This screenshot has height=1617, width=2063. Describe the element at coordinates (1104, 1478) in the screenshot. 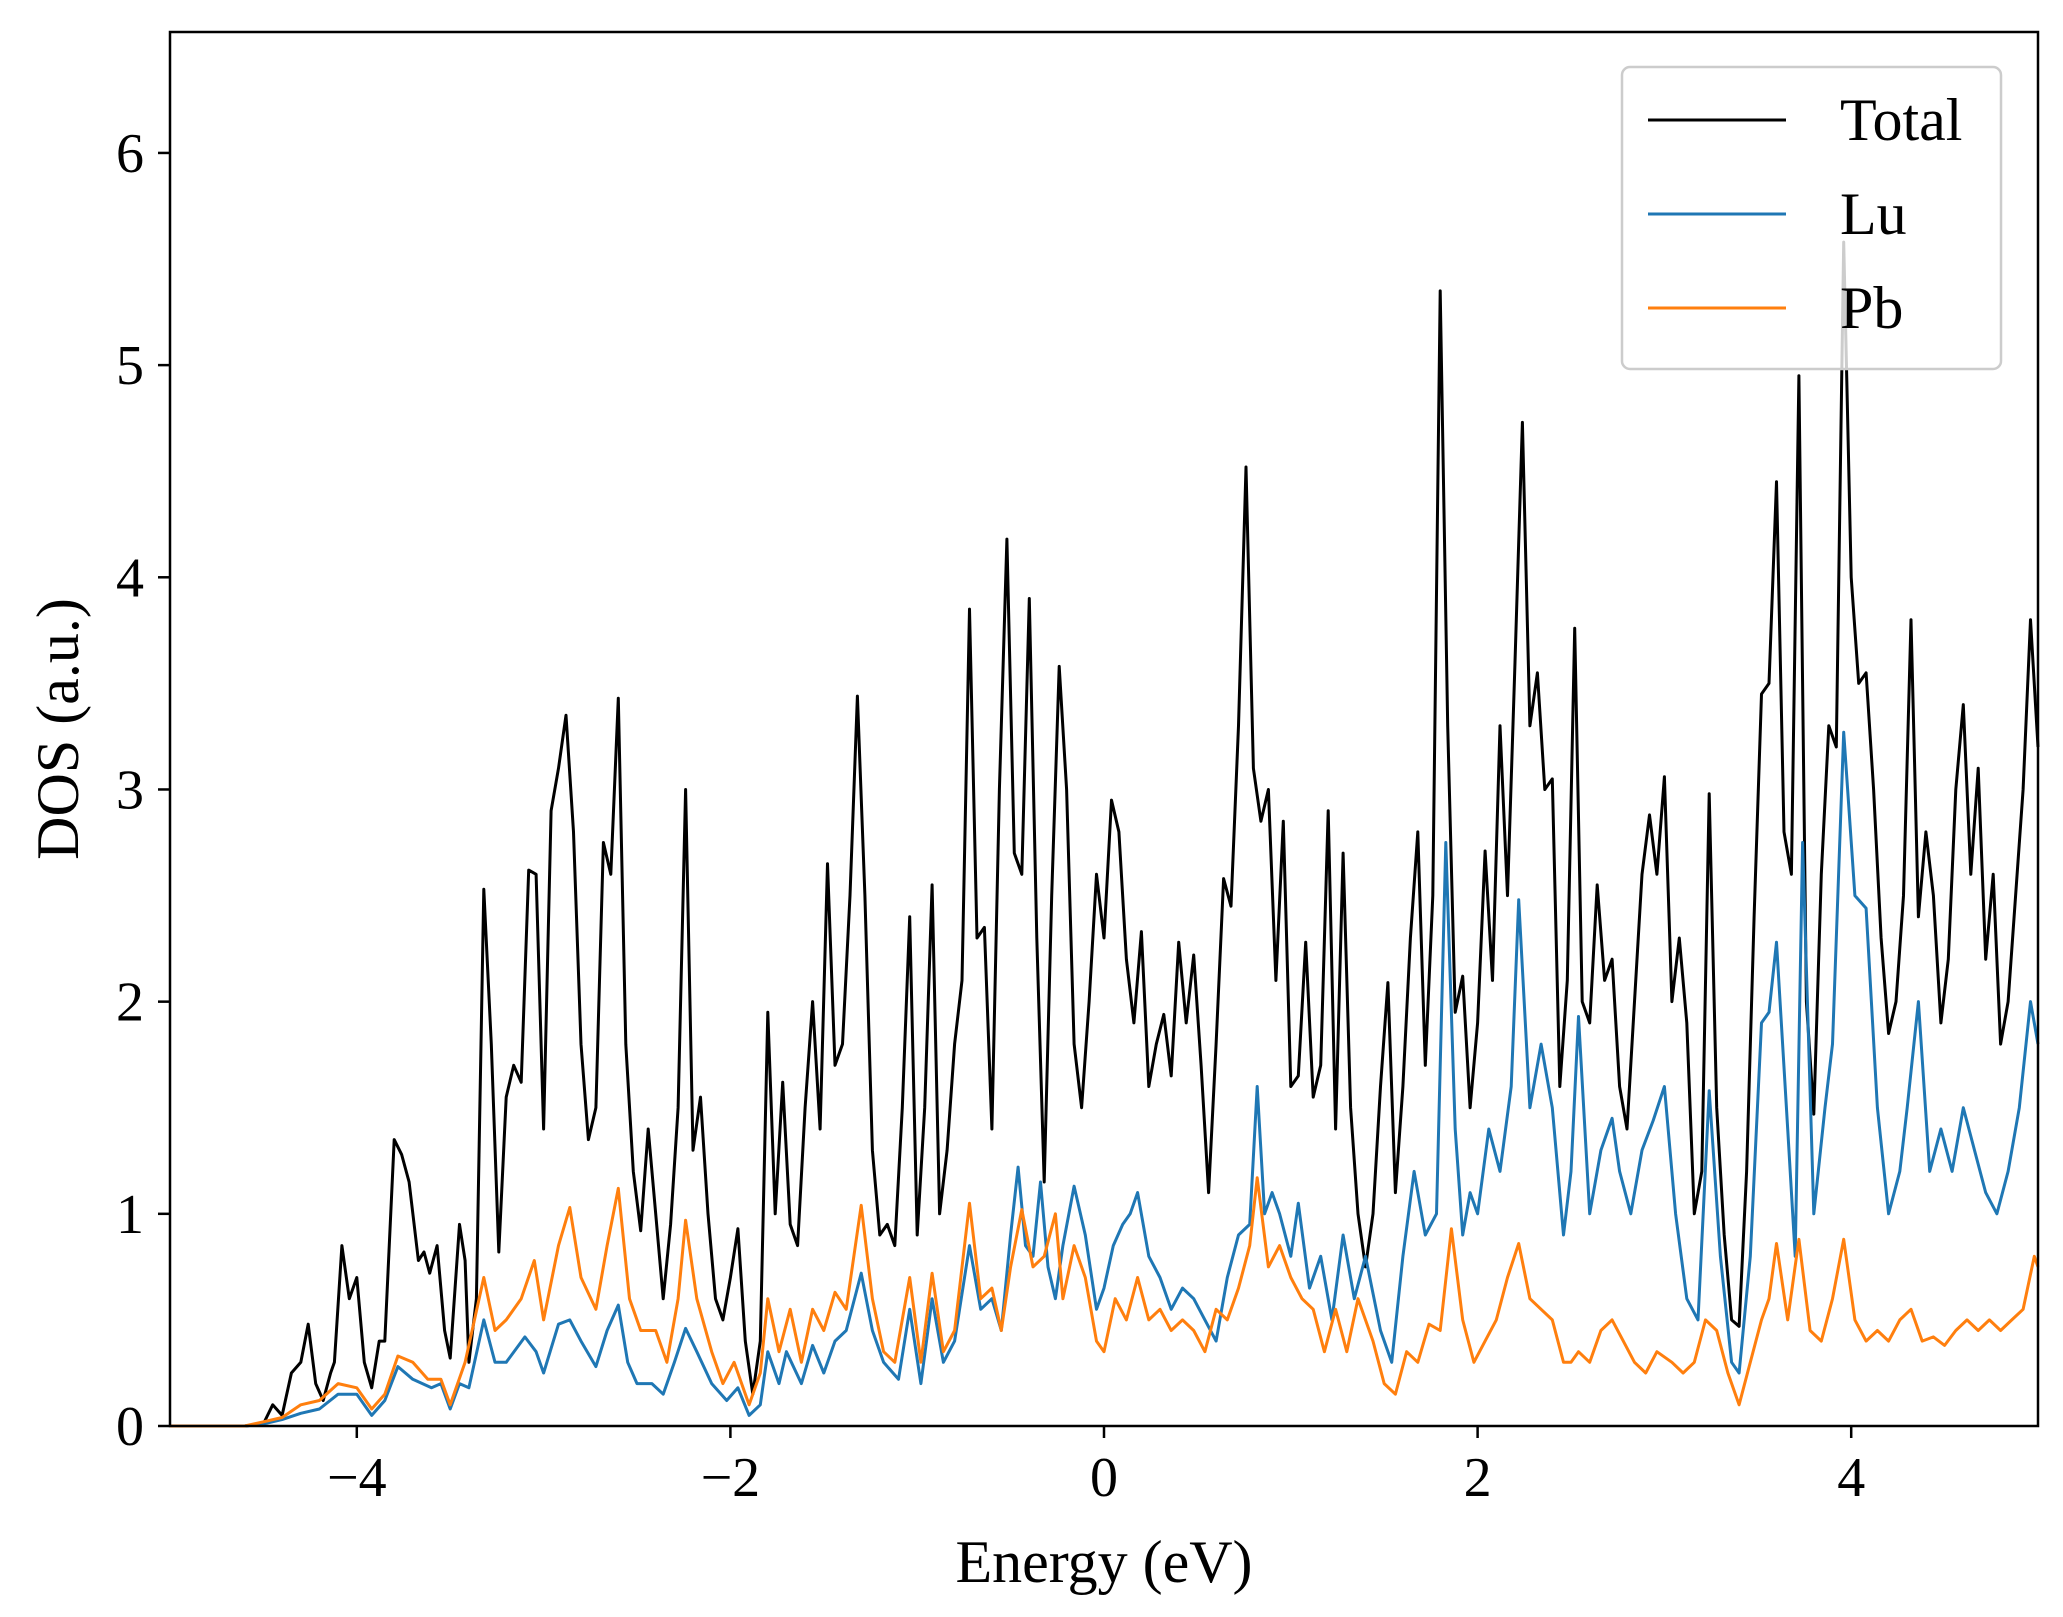

I see `x-tick-label: 0` at that location.